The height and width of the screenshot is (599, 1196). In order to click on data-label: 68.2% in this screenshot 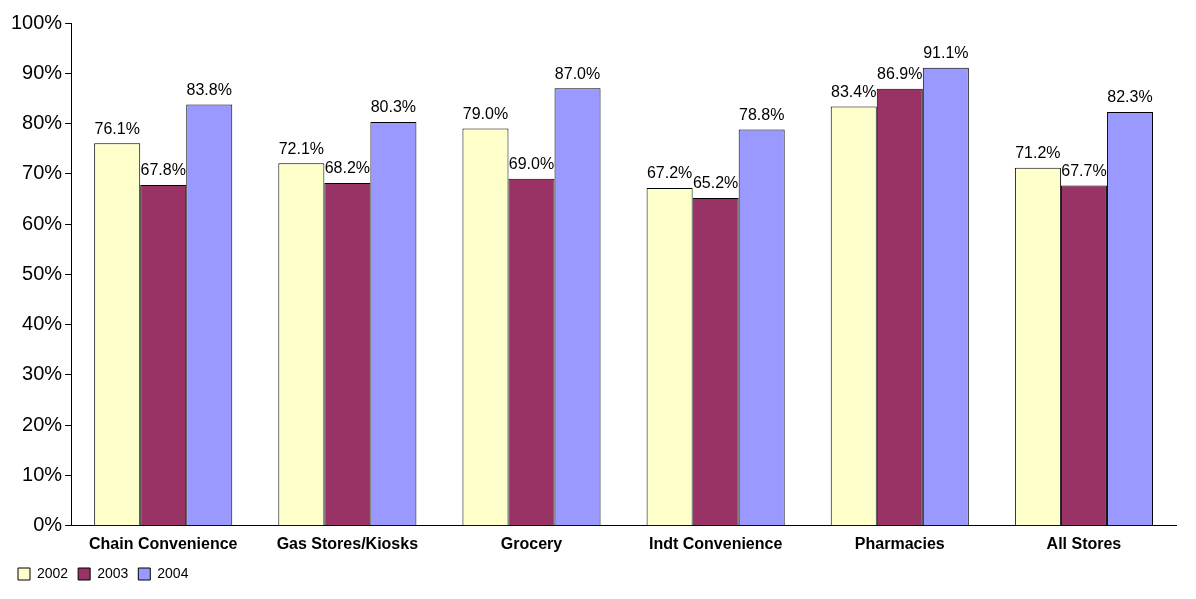, I will do `click(347, 168)`.